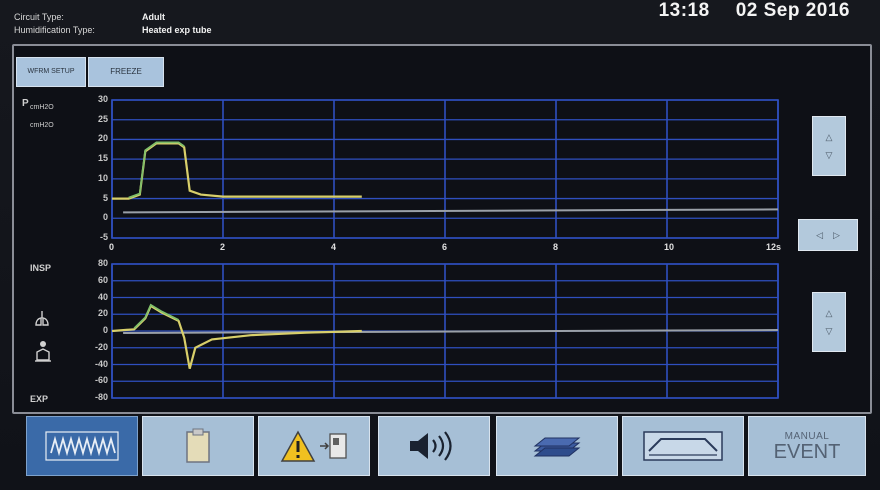 This screenshot has height=490, width=880. What do you see at coordinates (112, 247) in the screenshot?
I see `x-tick-label: 0` at bounding box center [112, 247].